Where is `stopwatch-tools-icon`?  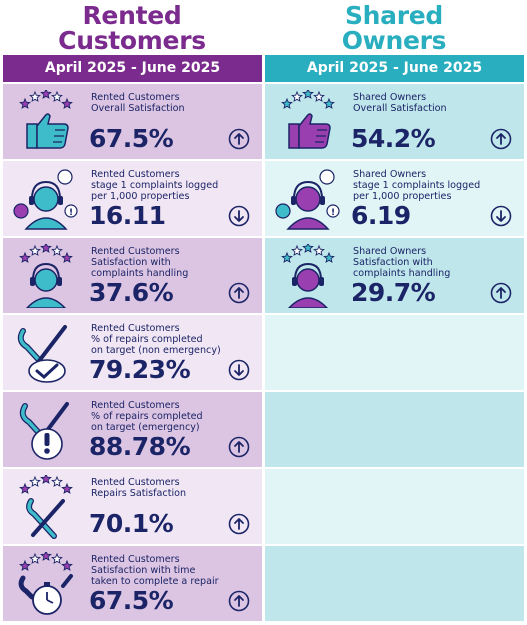
stopwatch-tools-icon is located at coordinates (46, 582).